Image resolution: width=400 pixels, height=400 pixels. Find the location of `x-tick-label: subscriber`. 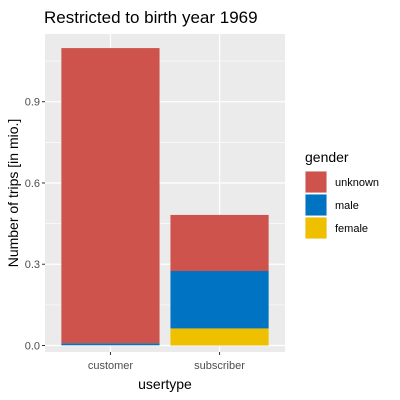

x-tick-label: subscriber is located at coordinates (219, 366).